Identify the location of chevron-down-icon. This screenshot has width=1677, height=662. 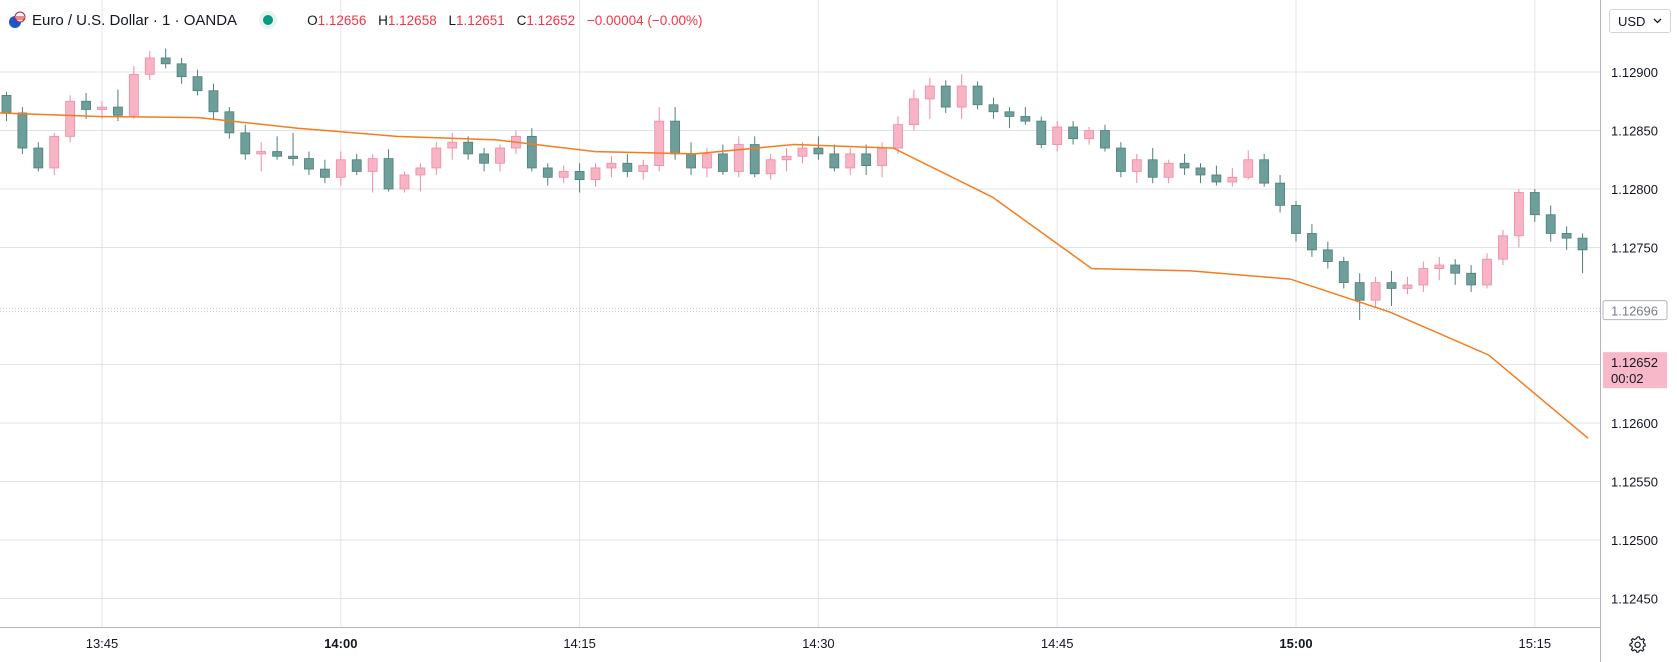
(1657, 21).